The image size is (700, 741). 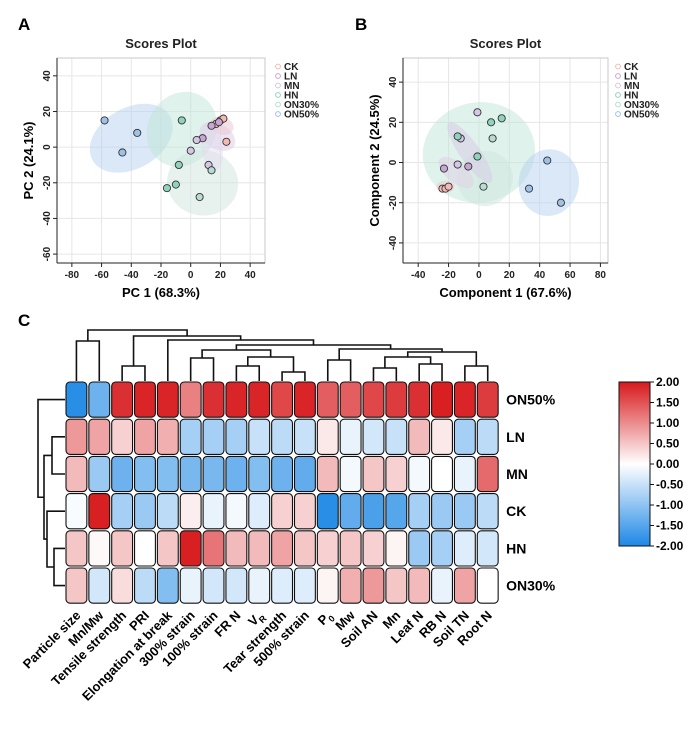 What do you see at coordinates (301, 105) in the screenshot?
I see `legend-label: ON30%` at bounding box center [301, 105].